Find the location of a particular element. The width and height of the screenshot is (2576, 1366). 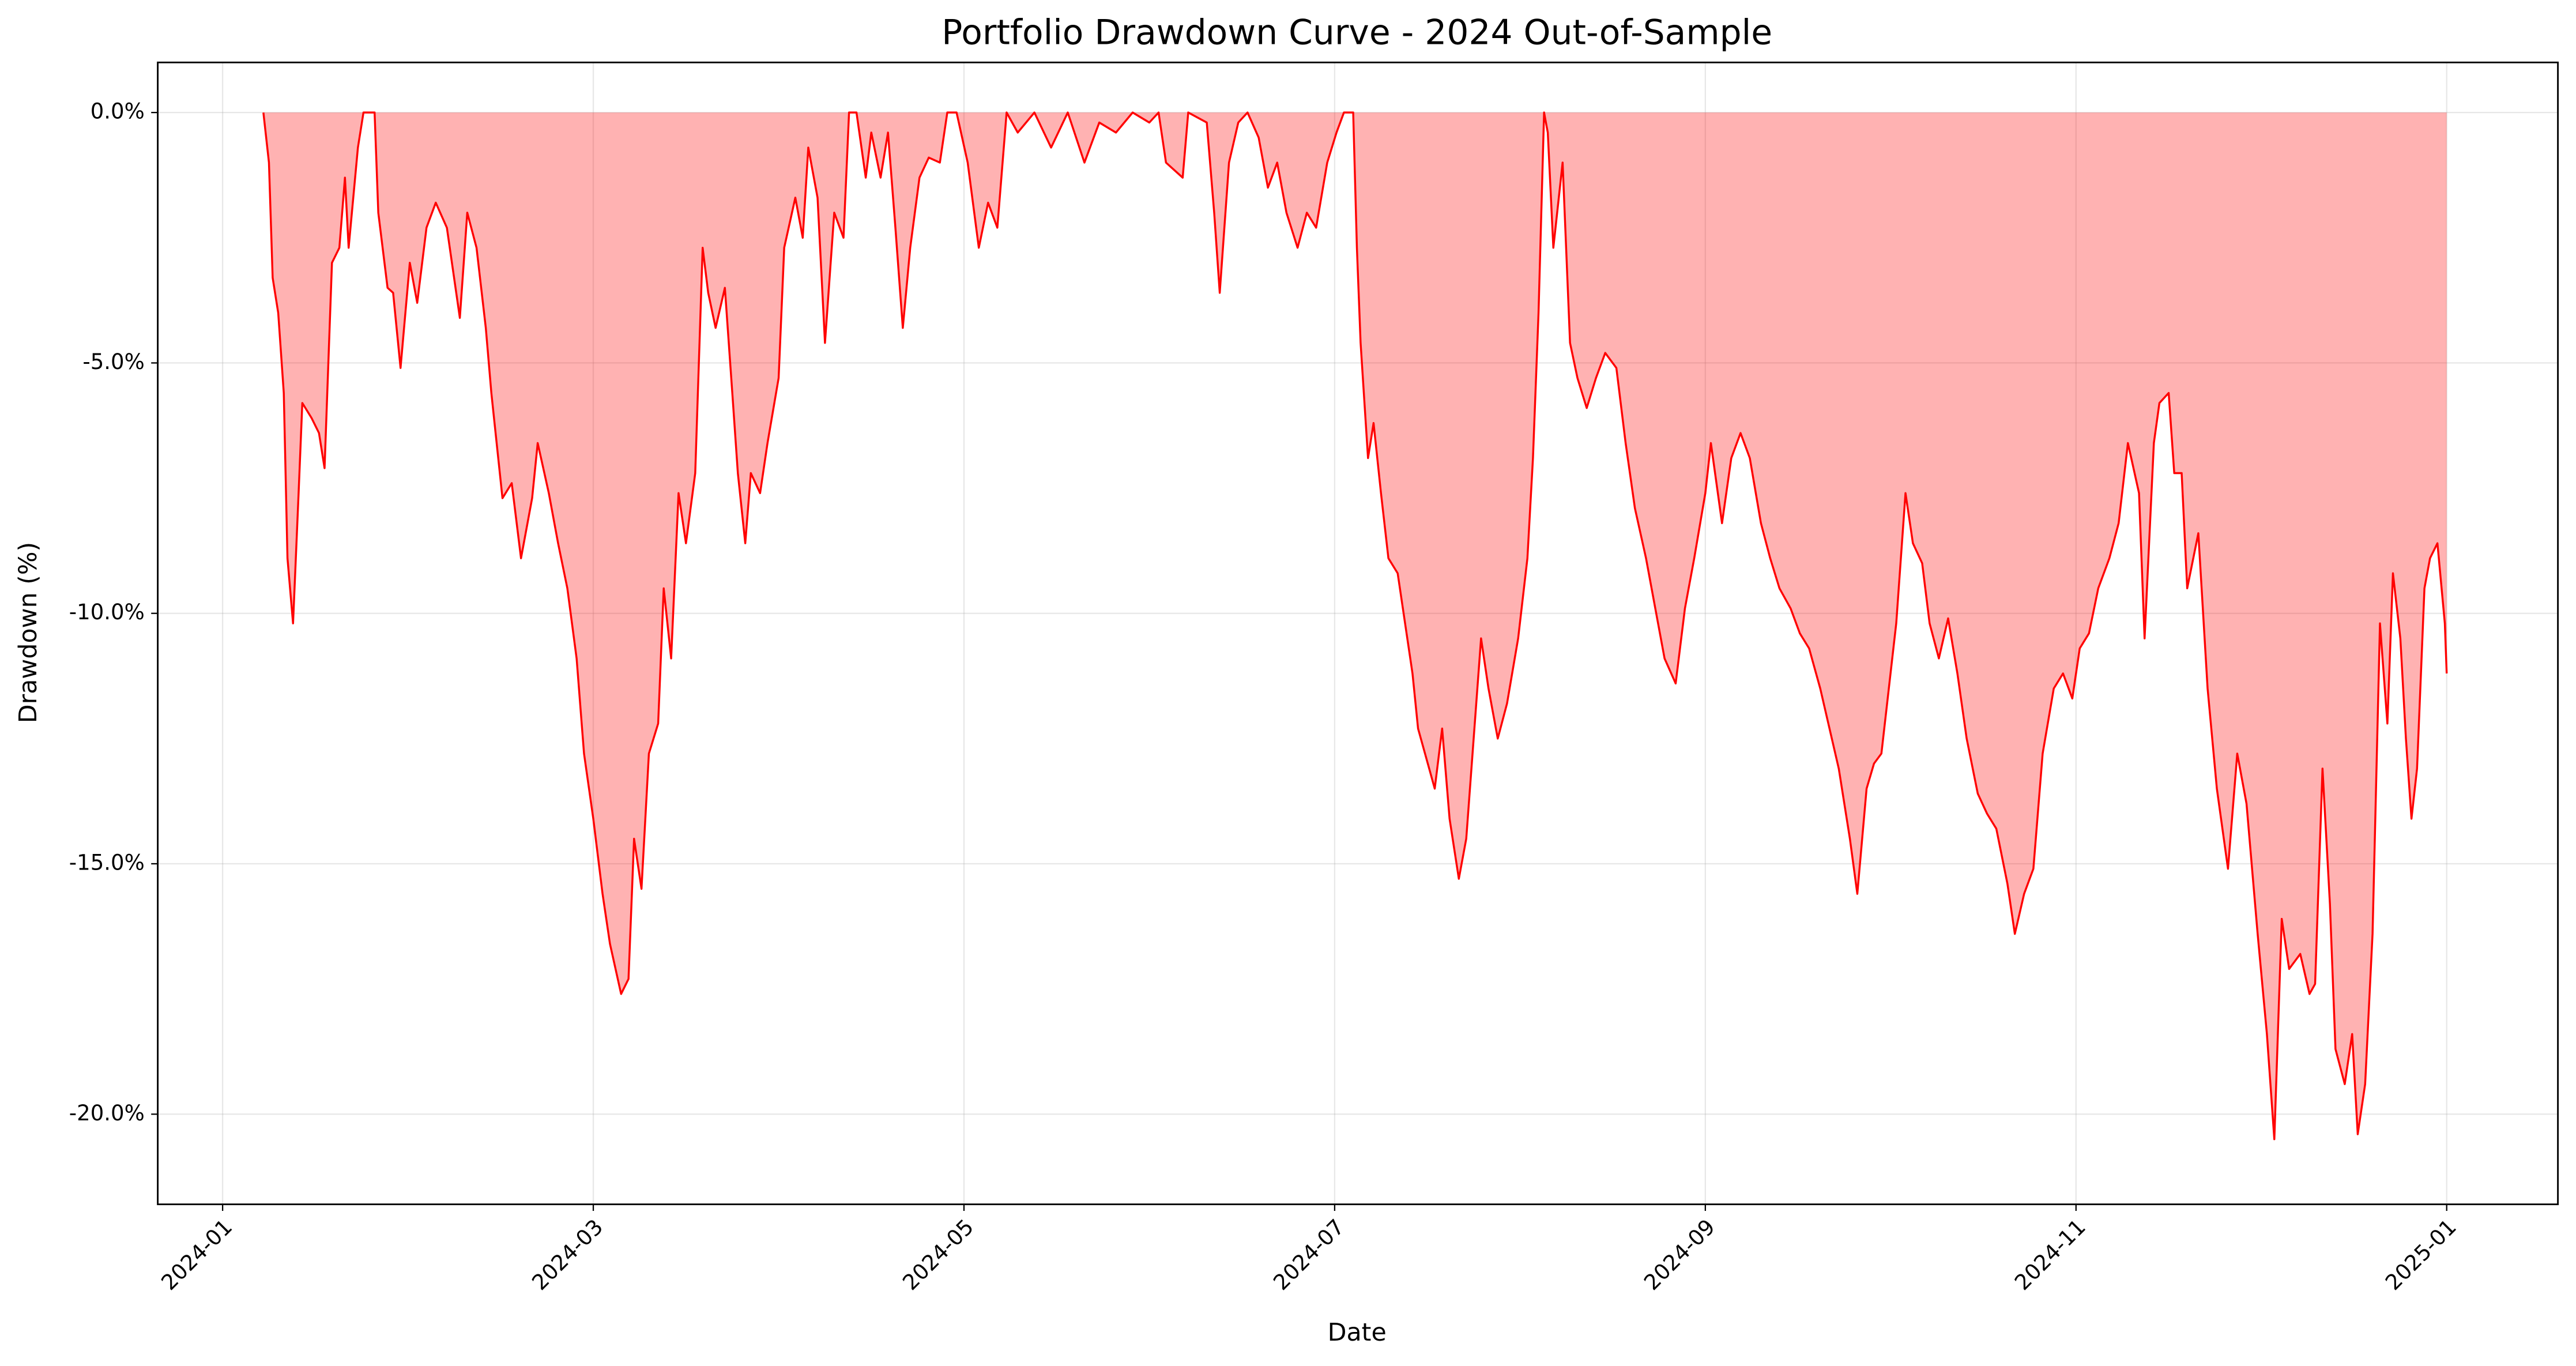

y-tick-label: -20.0% is located at coordinates (107, 1113).